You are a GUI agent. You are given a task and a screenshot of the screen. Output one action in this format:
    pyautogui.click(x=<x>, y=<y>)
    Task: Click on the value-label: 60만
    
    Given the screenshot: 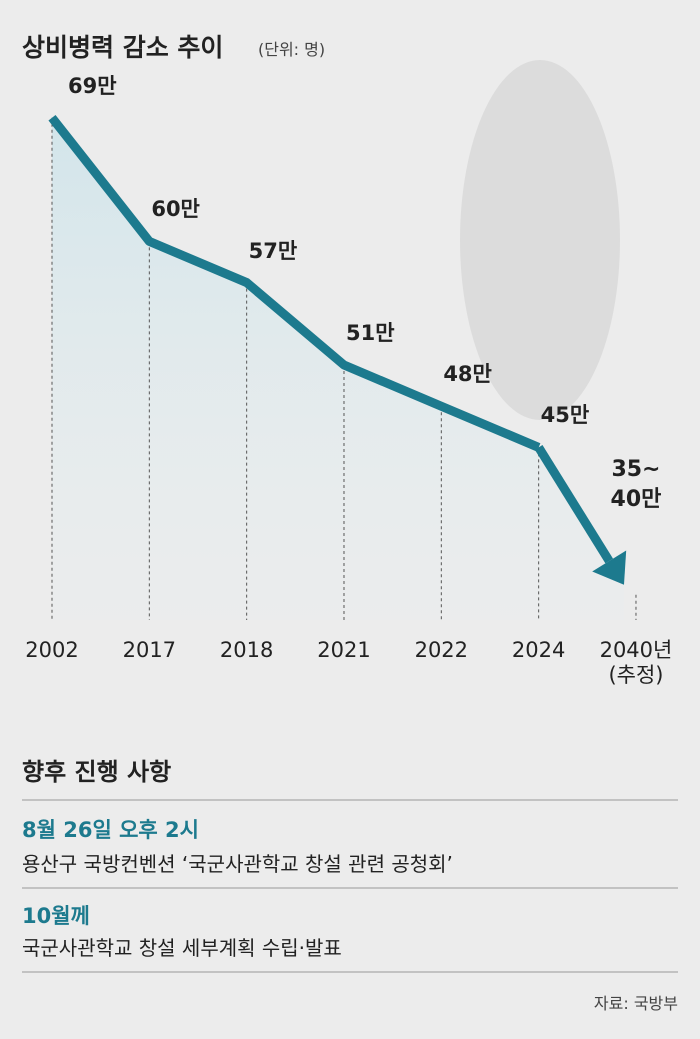 What is the action you would take?
    pyautogui.click(x=175, y=209)
    